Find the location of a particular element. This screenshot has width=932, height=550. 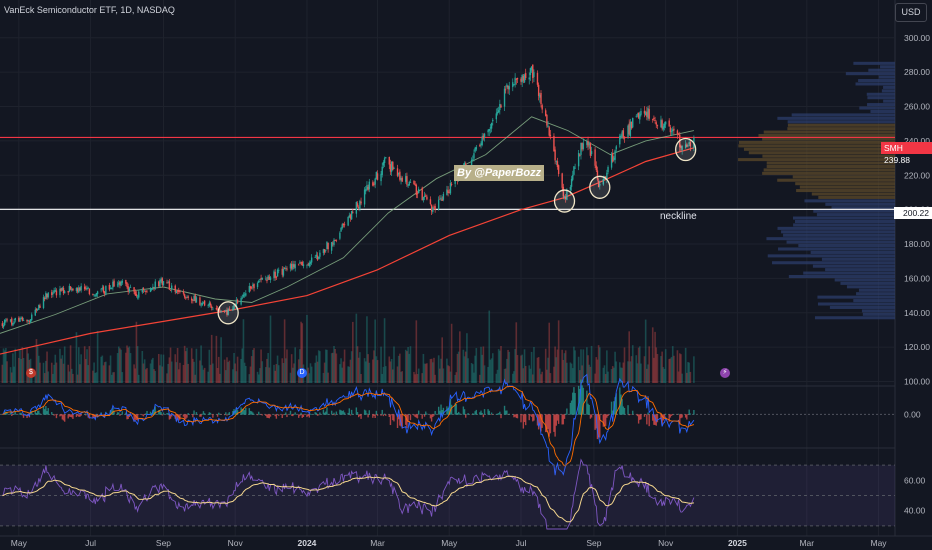

rsi-tick-label: 60.00 is located at coordinates (915, 480).